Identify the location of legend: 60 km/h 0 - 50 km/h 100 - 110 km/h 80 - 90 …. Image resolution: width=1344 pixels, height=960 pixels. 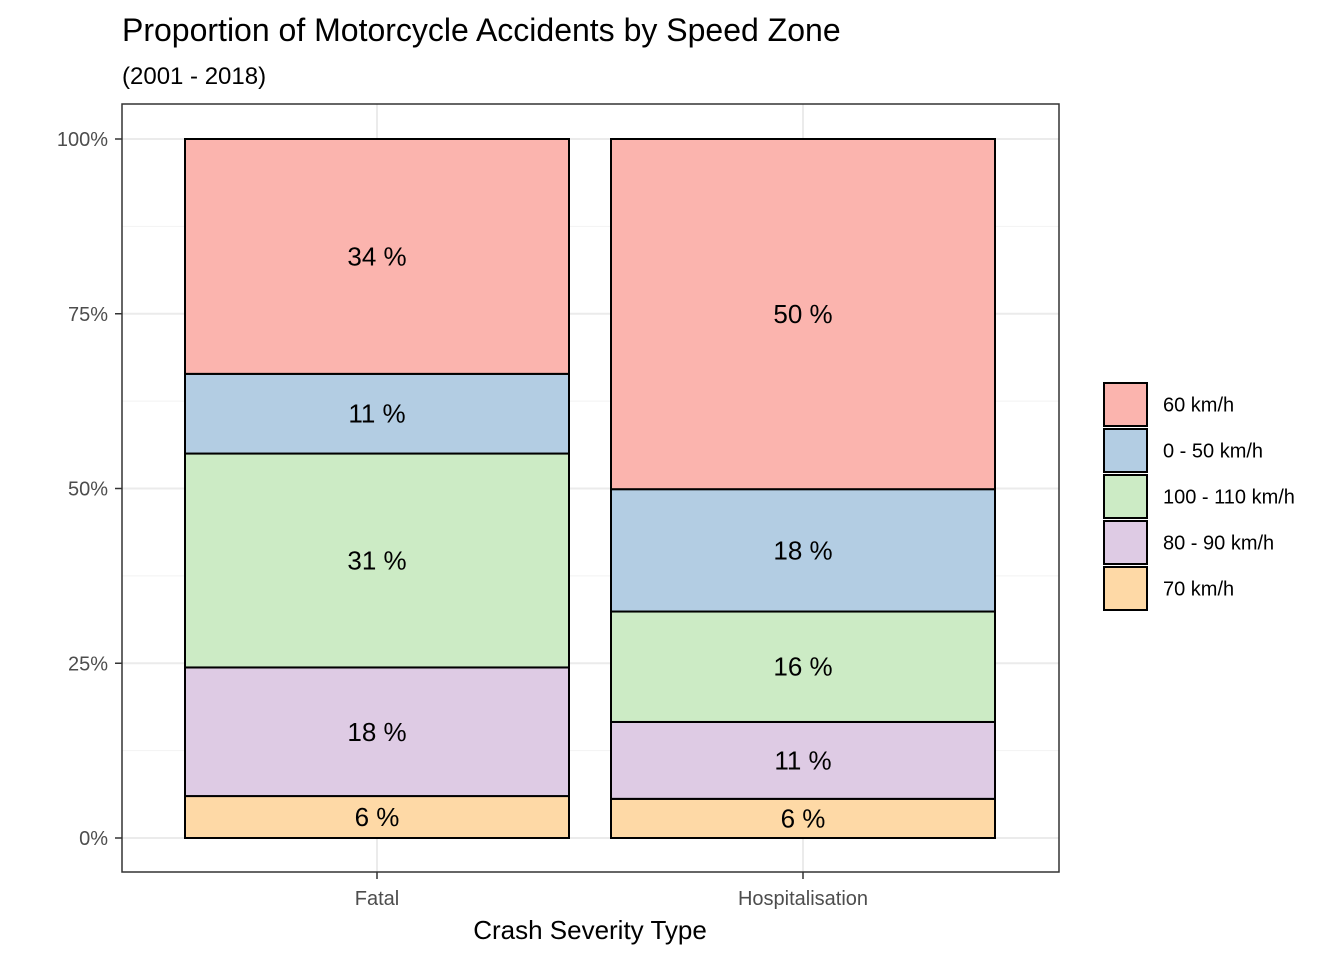
(1199, 496).